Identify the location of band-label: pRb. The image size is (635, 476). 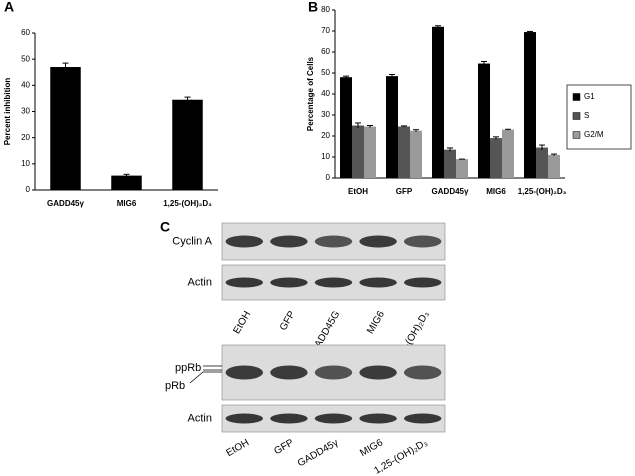
(175, 386).